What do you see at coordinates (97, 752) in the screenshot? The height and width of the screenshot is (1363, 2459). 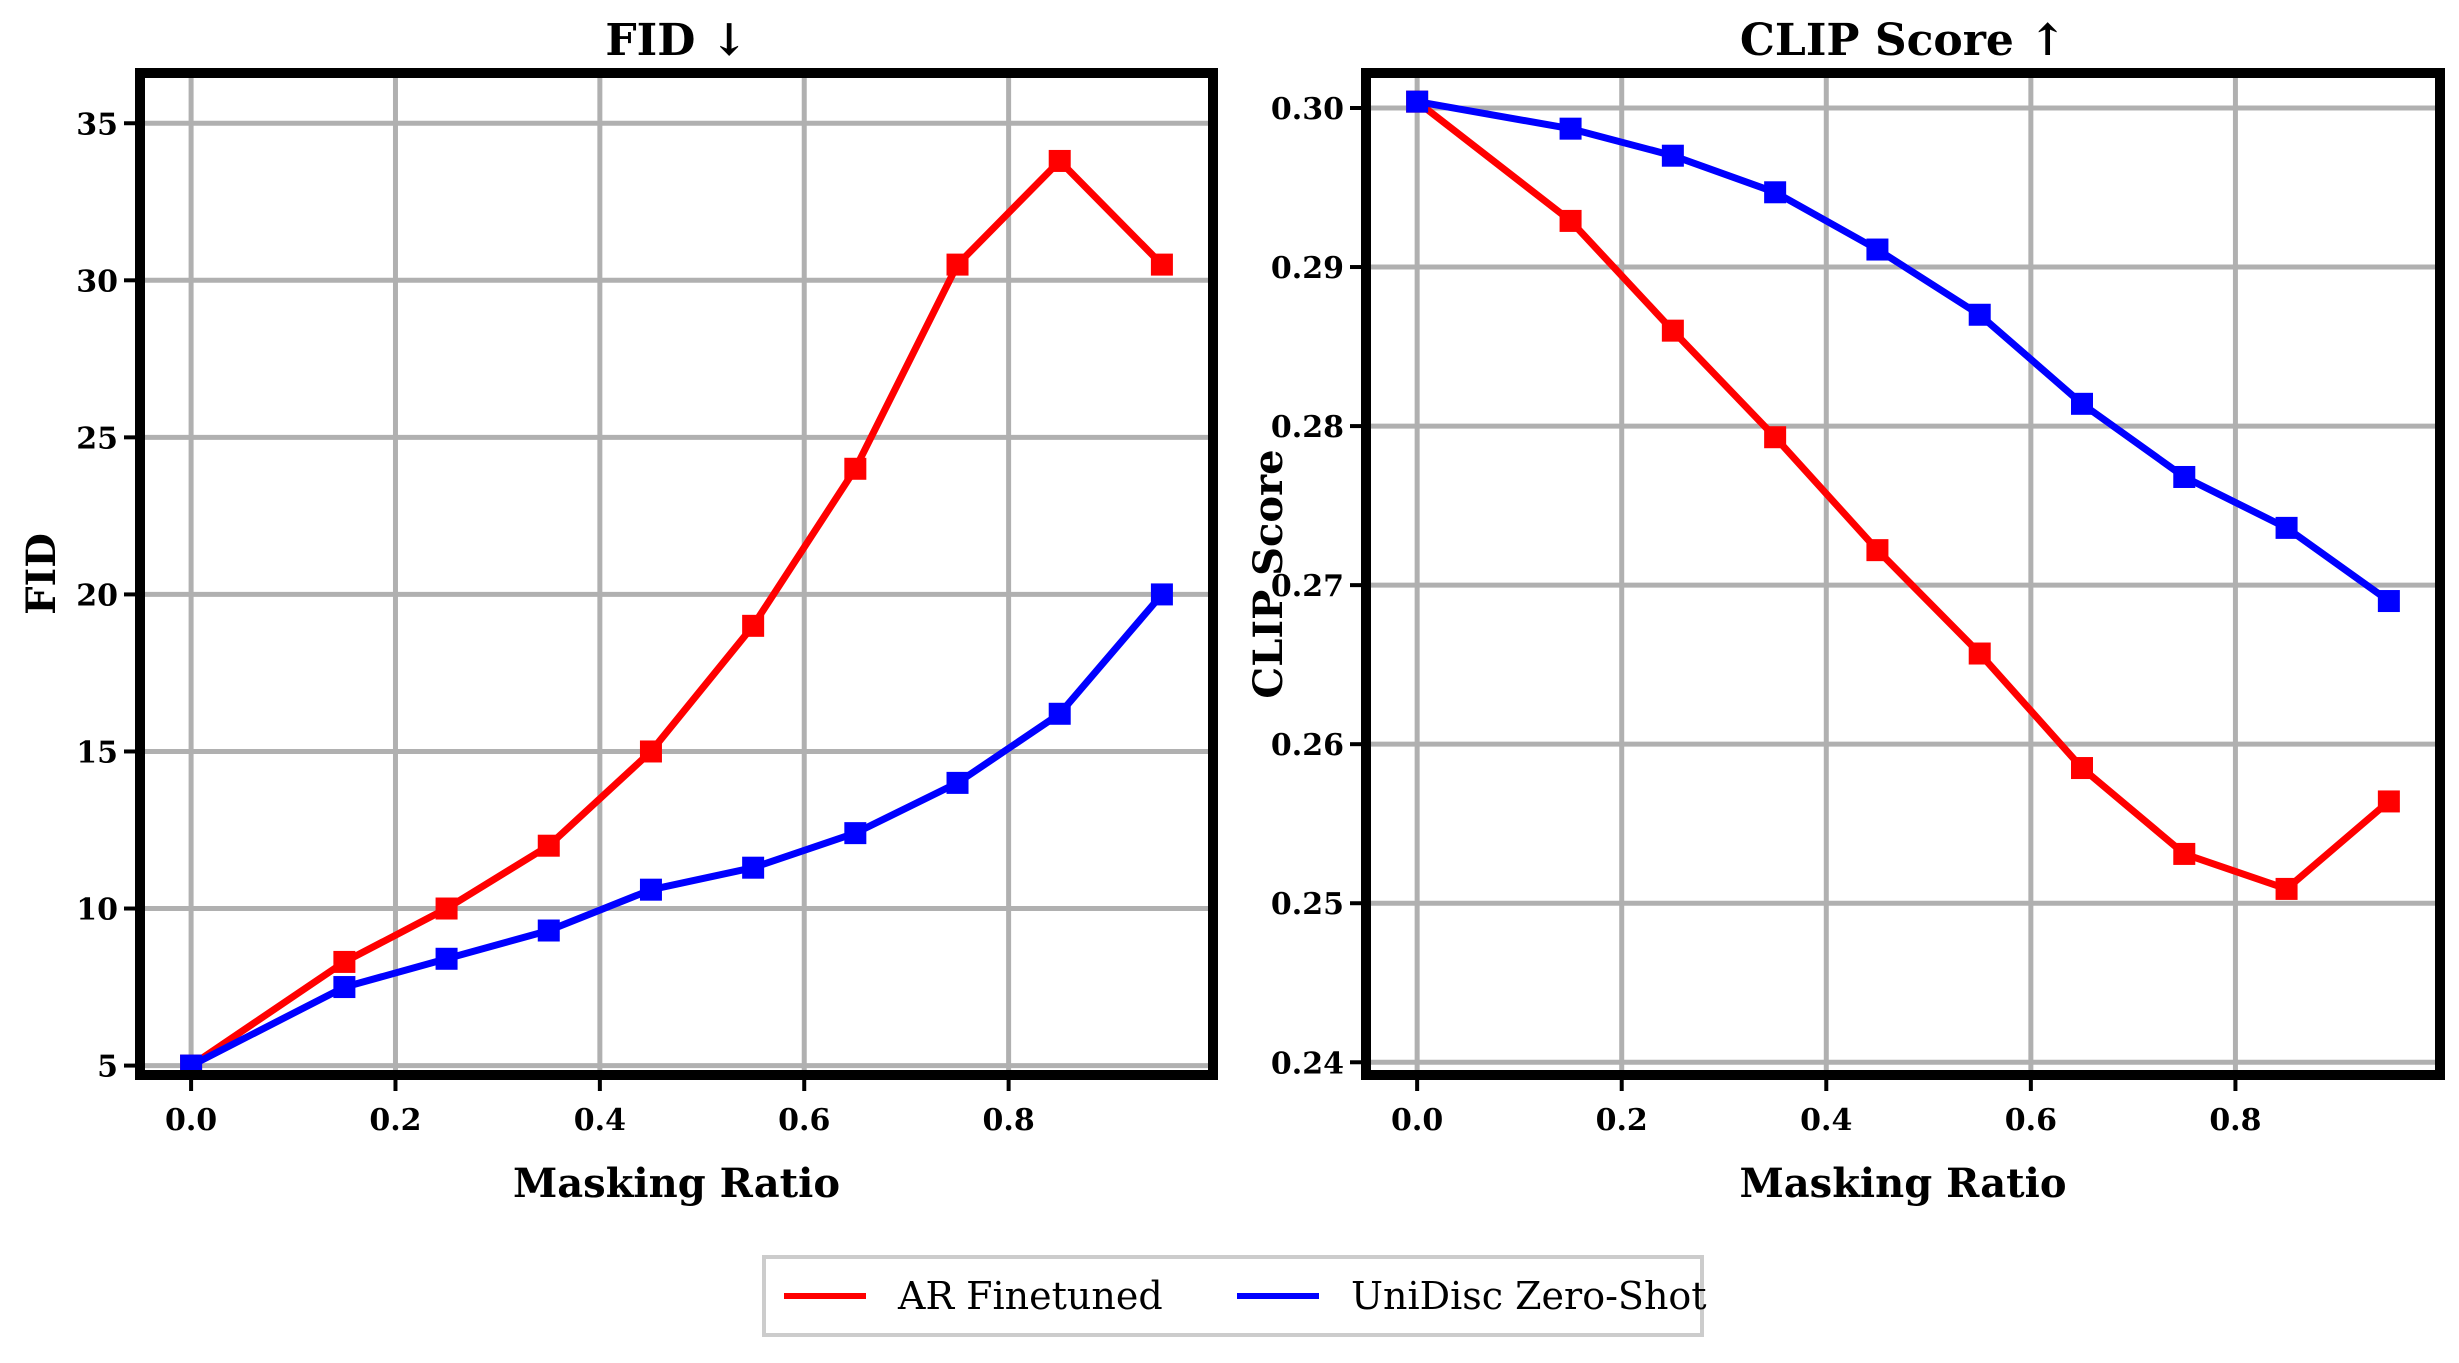 I see `fid-y-tick-label: 15` at bounding box center [97, 752].